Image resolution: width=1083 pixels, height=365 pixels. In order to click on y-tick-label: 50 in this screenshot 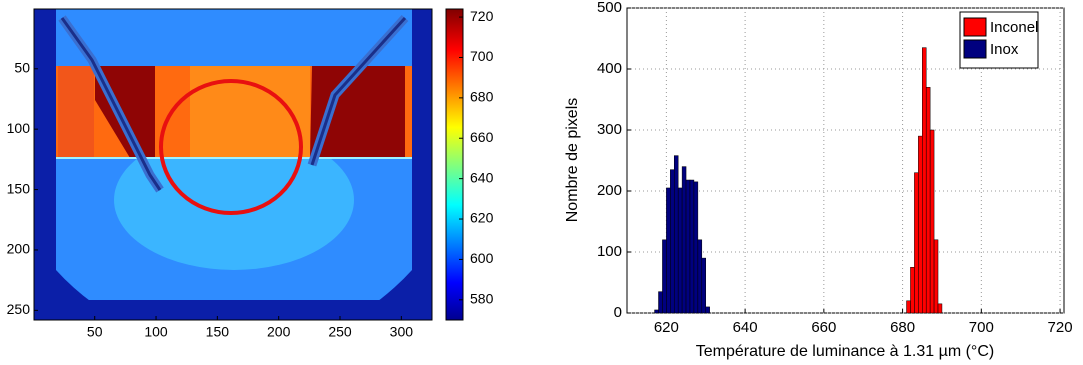, I will do `click(22, 67)`.